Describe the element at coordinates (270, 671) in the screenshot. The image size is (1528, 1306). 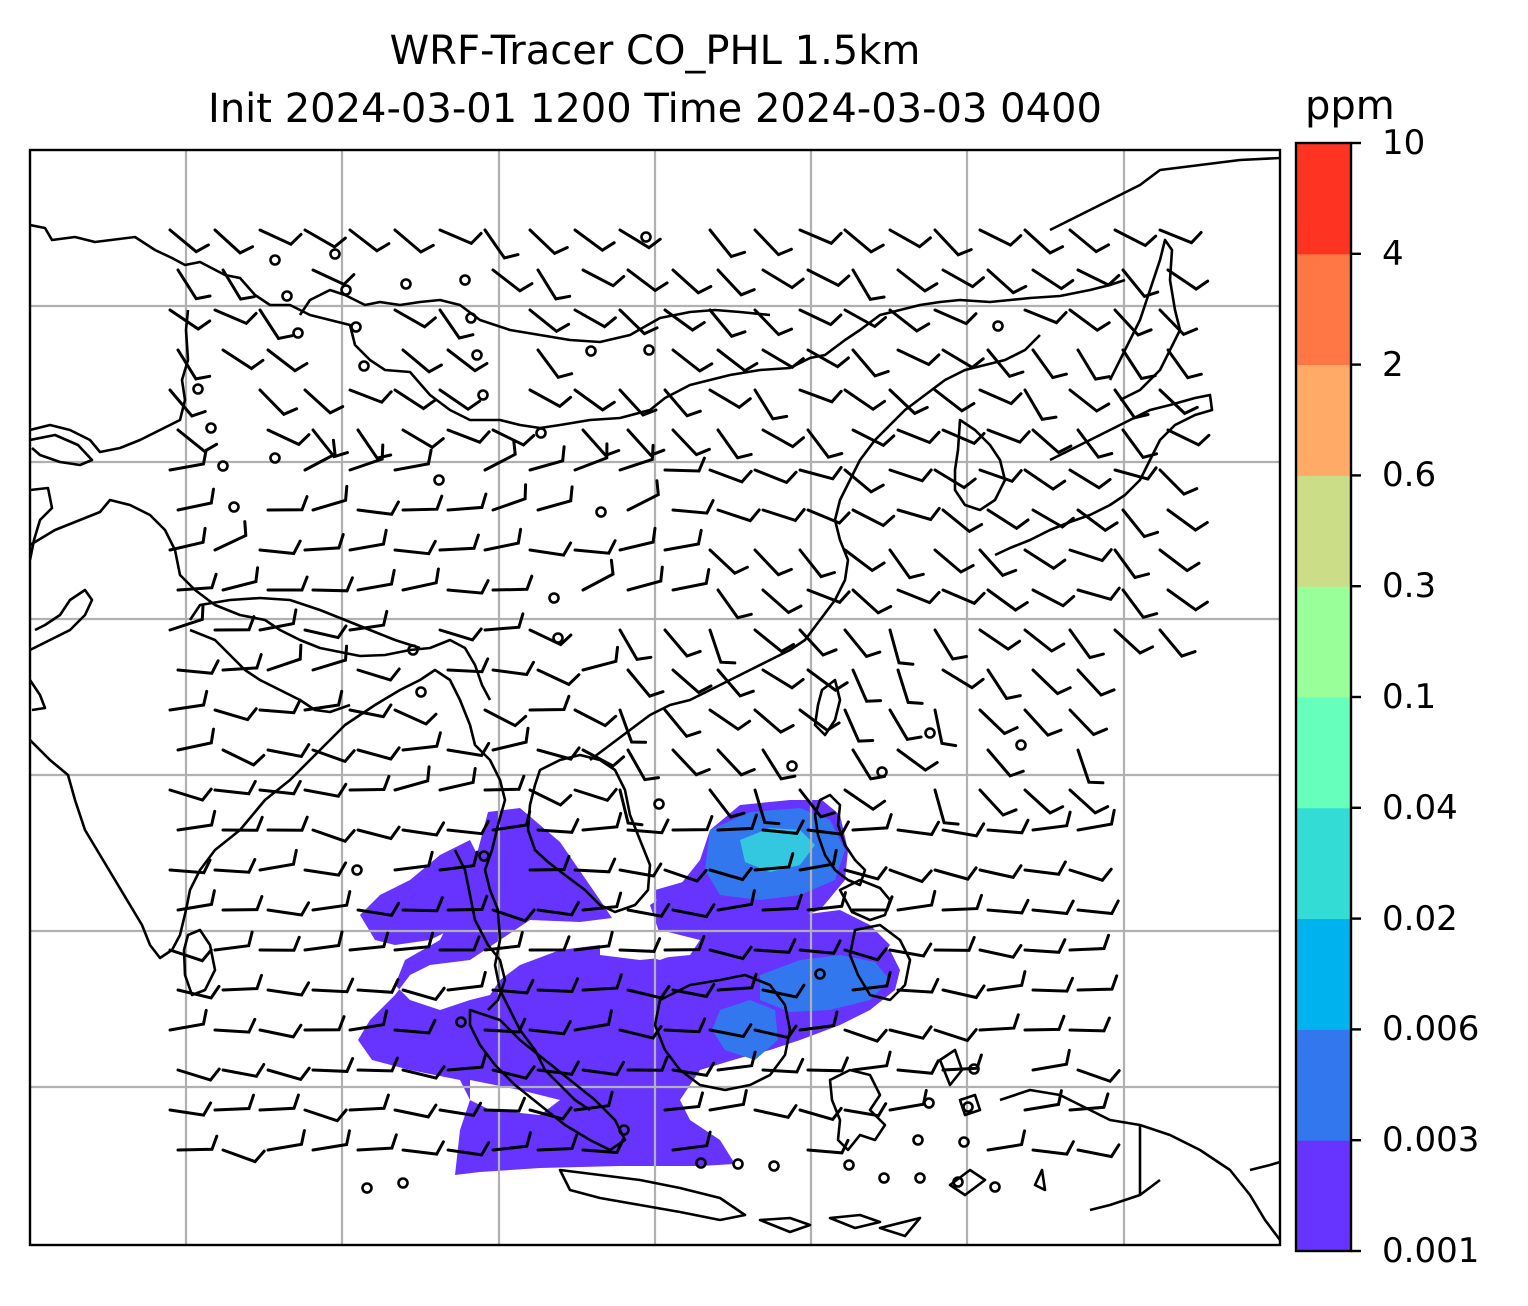
I see `himalaya-border` at that location.